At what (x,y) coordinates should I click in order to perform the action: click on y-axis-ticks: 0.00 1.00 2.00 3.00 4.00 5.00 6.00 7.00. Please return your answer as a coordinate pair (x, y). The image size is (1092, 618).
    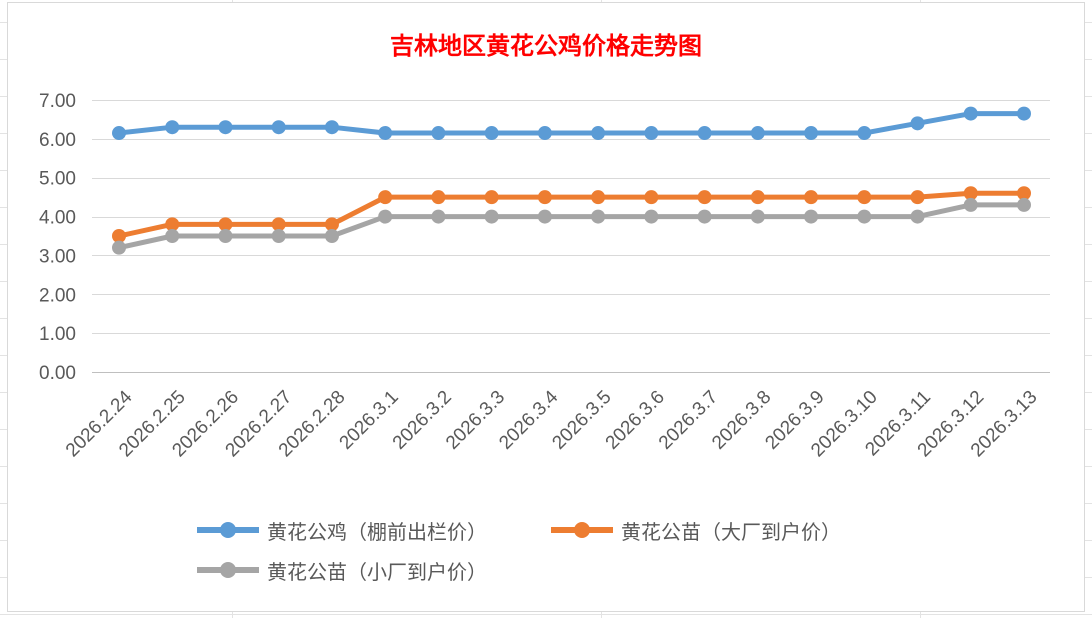
    Looking at the image, I should click on (57, 237).